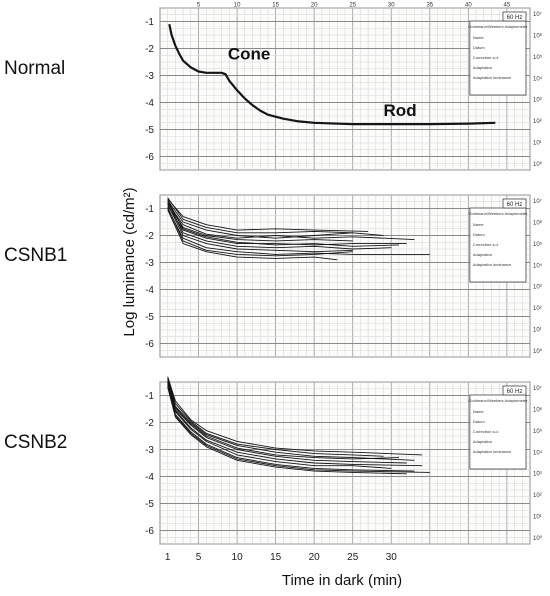  What do you see at coordinates (35, 442) in the screenshot?
I see `panel-label: CSNB2` at bounding box center [35, 442].